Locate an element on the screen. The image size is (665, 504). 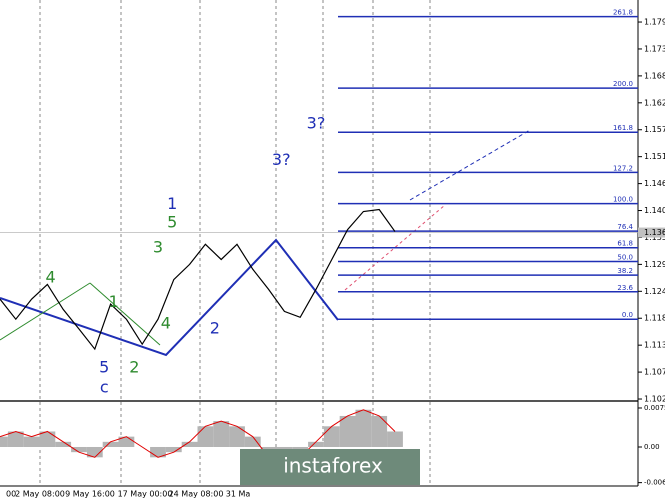
fib-label: 38.2 is located at coordinates (625, 271).